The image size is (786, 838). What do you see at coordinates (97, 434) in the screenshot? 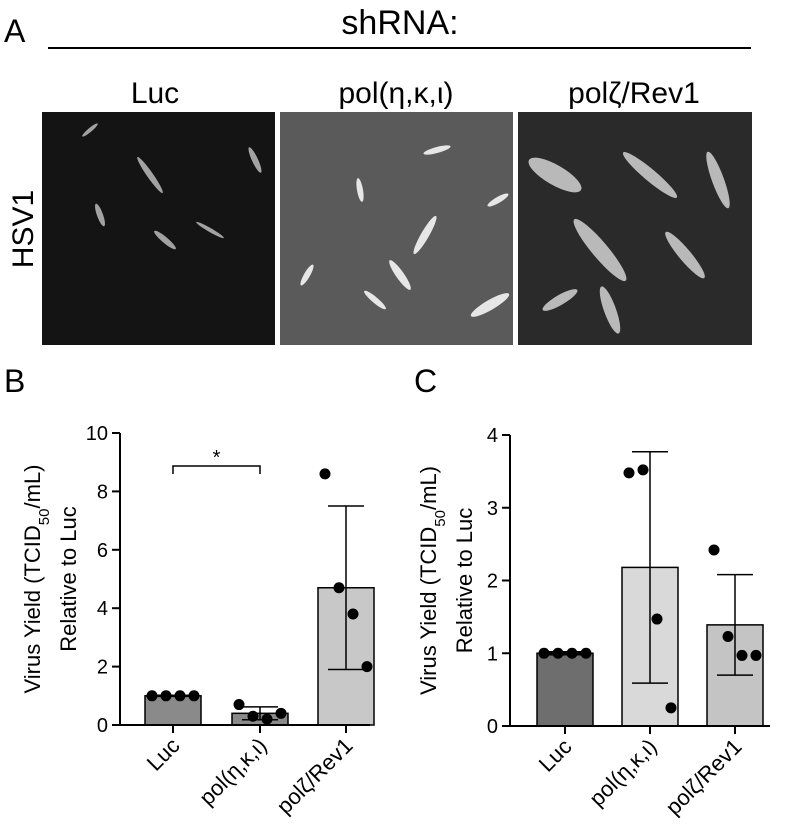
I see `y-tick-label: 10` at bounding box center [97, 434].